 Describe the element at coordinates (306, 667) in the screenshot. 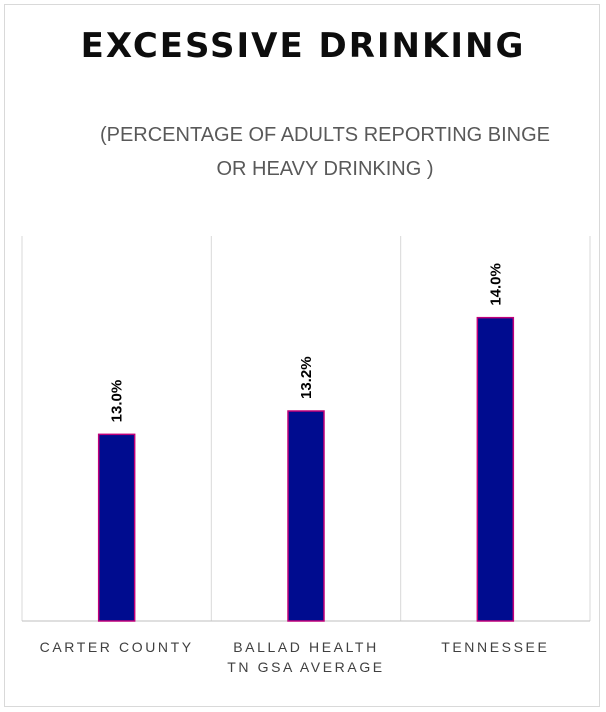

I see `x-tick-label: TN GSA AVERAGE` at that location.